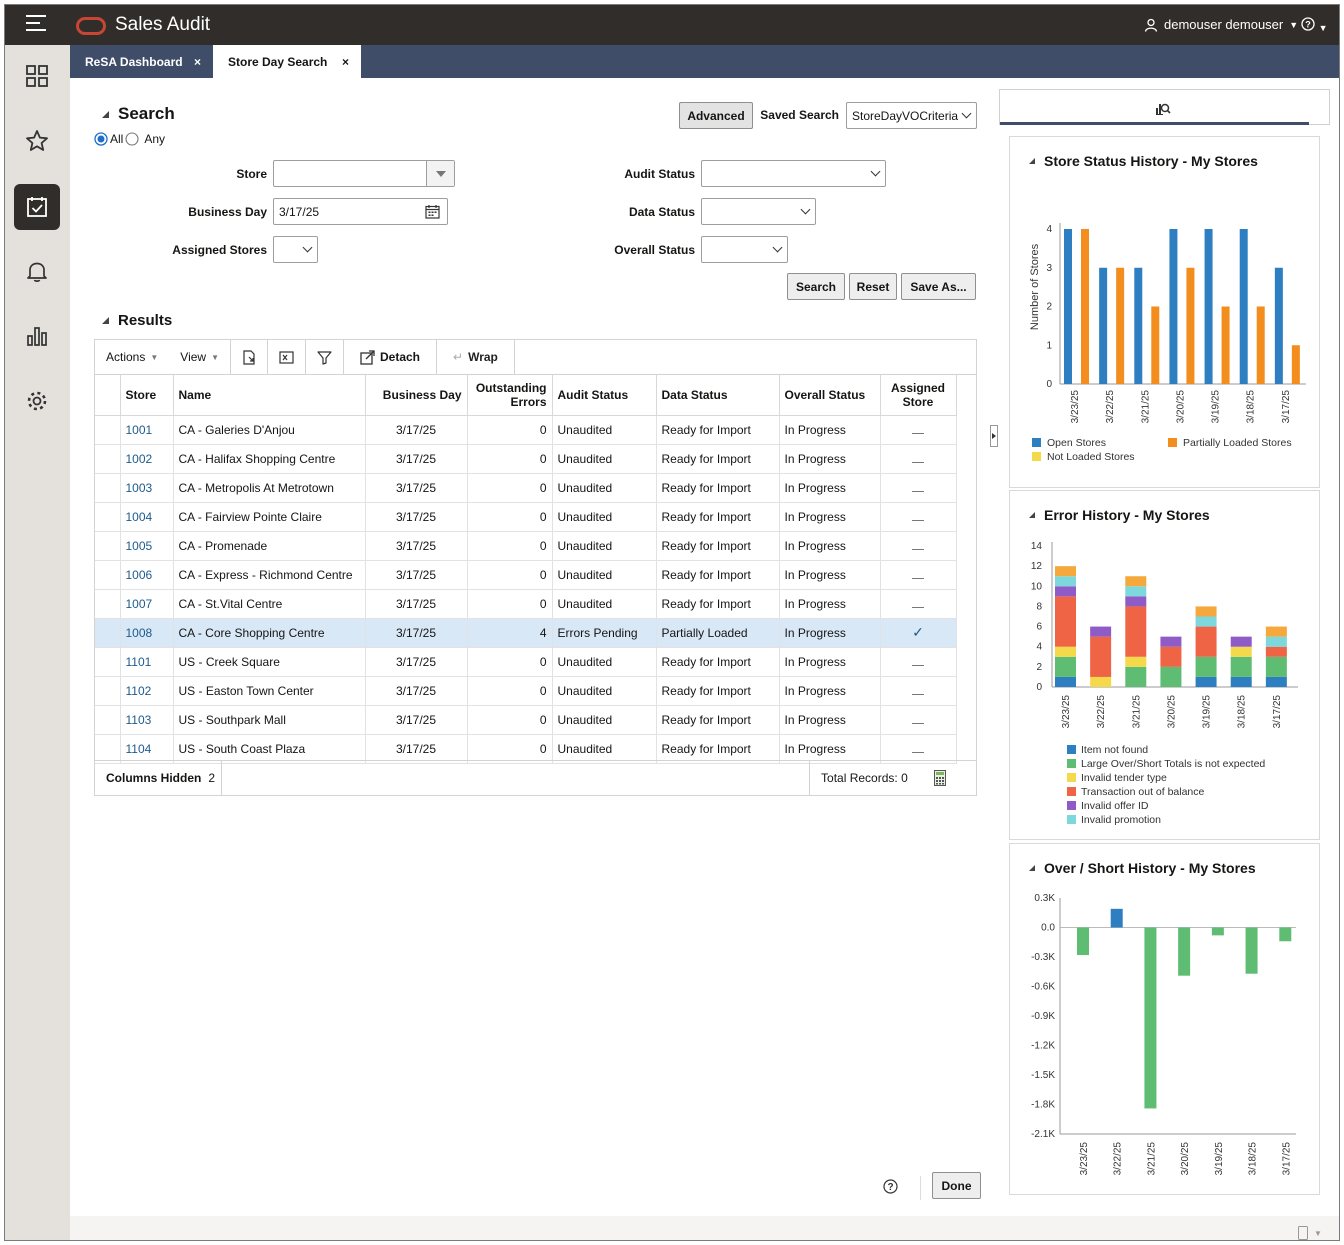  I want to click on filter-button, so click(325, 357).